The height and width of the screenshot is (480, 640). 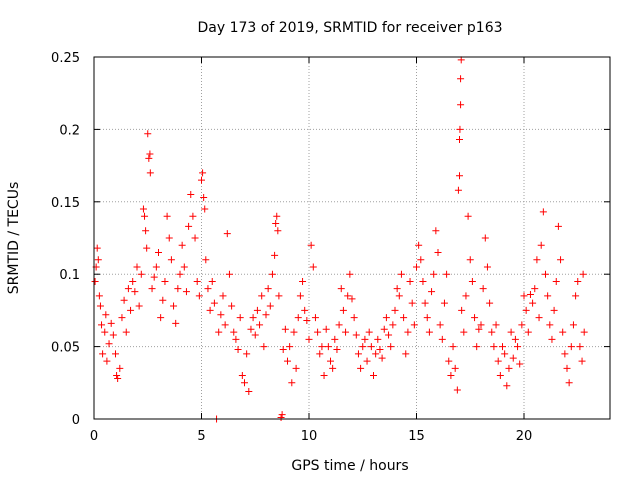 I want to click on y-tick-label: 0, so click(x=76, y=420).